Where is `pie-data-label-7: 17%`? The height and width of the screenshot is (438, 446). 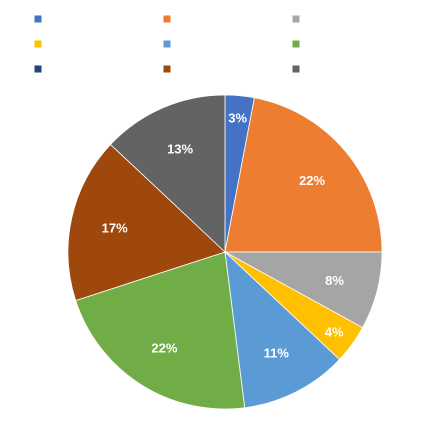 pie-data-label-7: 17% is located at coordinates (115, 227).